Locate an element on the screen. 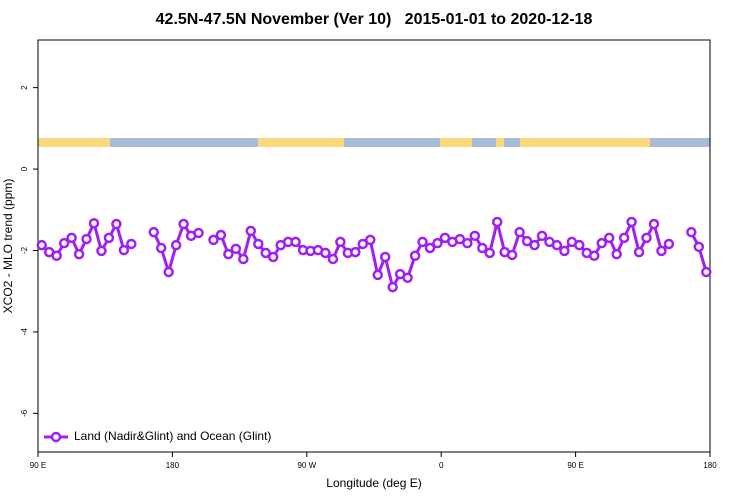 This screenshot has width=750, height=500. y-tick-label: -2 is located at coordinates (24, 250).